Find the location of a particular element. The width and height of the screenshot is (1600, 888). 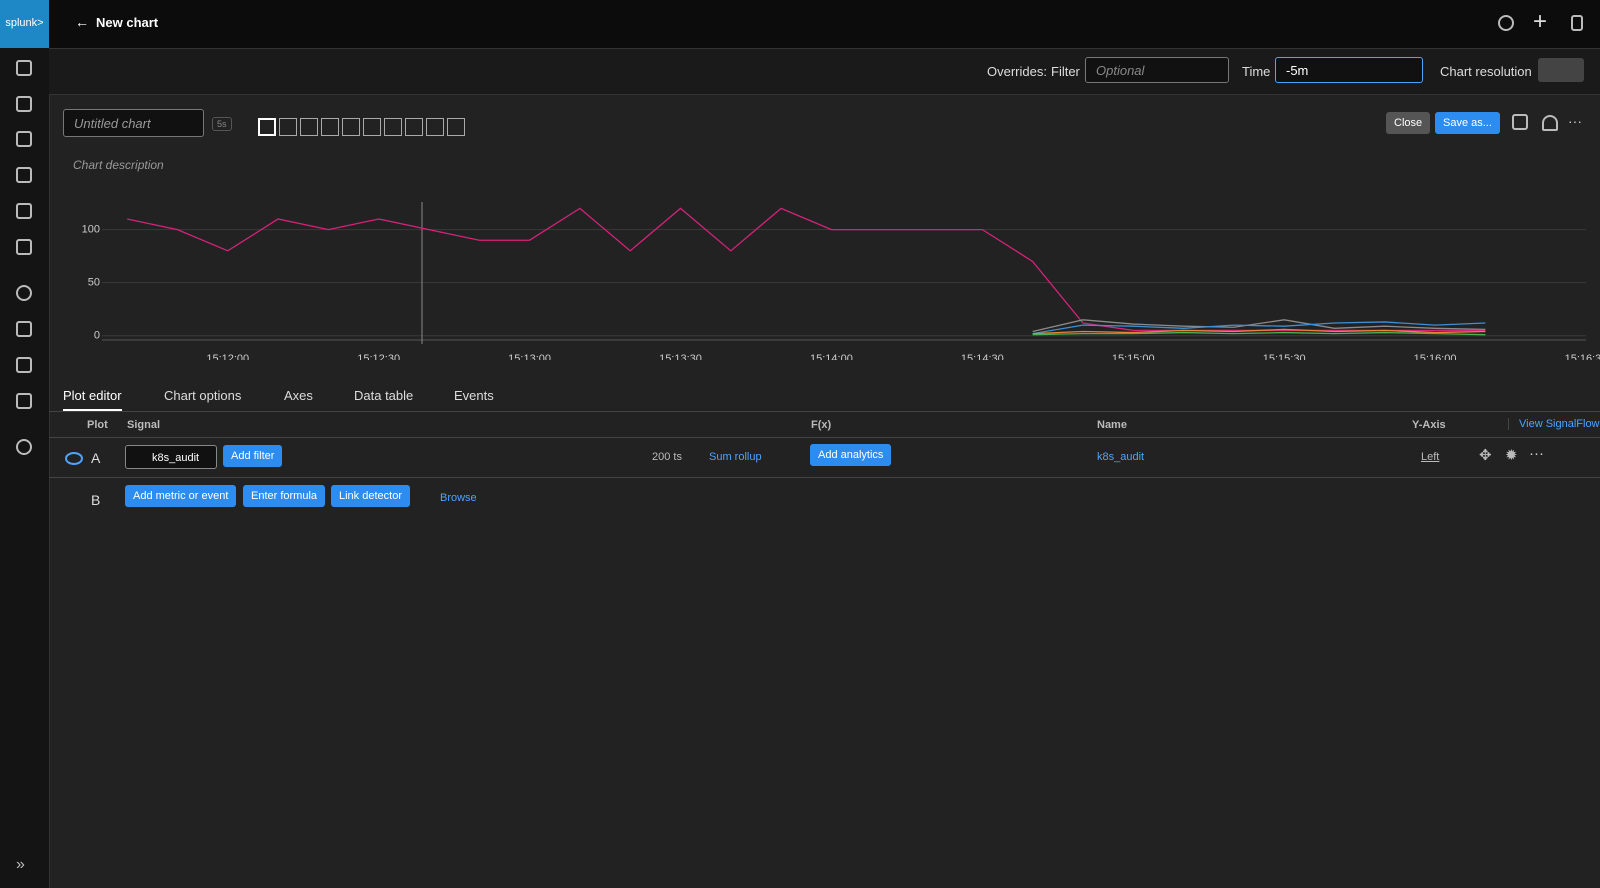

header-cell: Y-Axis is located at coordinates (1429, 425).